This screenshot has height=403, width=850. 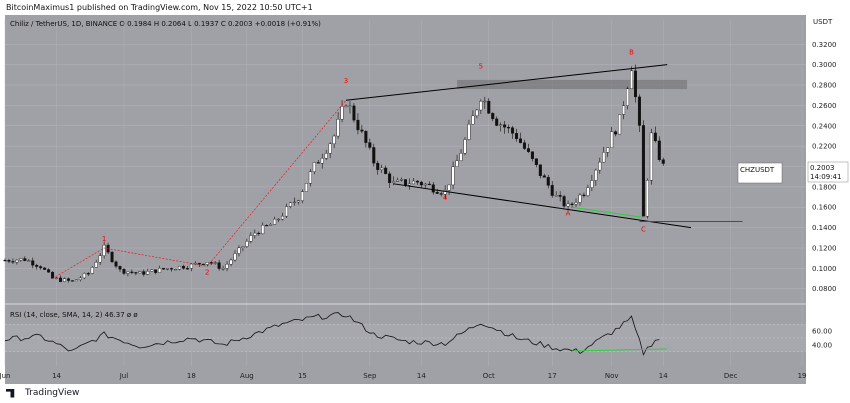 I want to click on rsi-divergence-line, so click(x=620, y=350).